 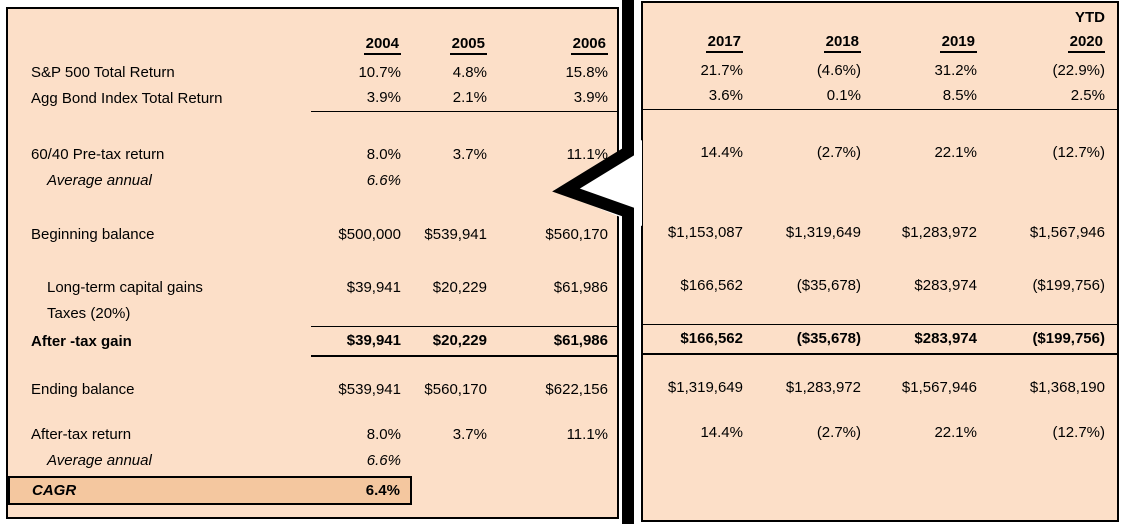 What do you see at coordinates (454, 98) in the screenshot?
I see `cell-value: 2.1%` at bounding box center [454, 98].